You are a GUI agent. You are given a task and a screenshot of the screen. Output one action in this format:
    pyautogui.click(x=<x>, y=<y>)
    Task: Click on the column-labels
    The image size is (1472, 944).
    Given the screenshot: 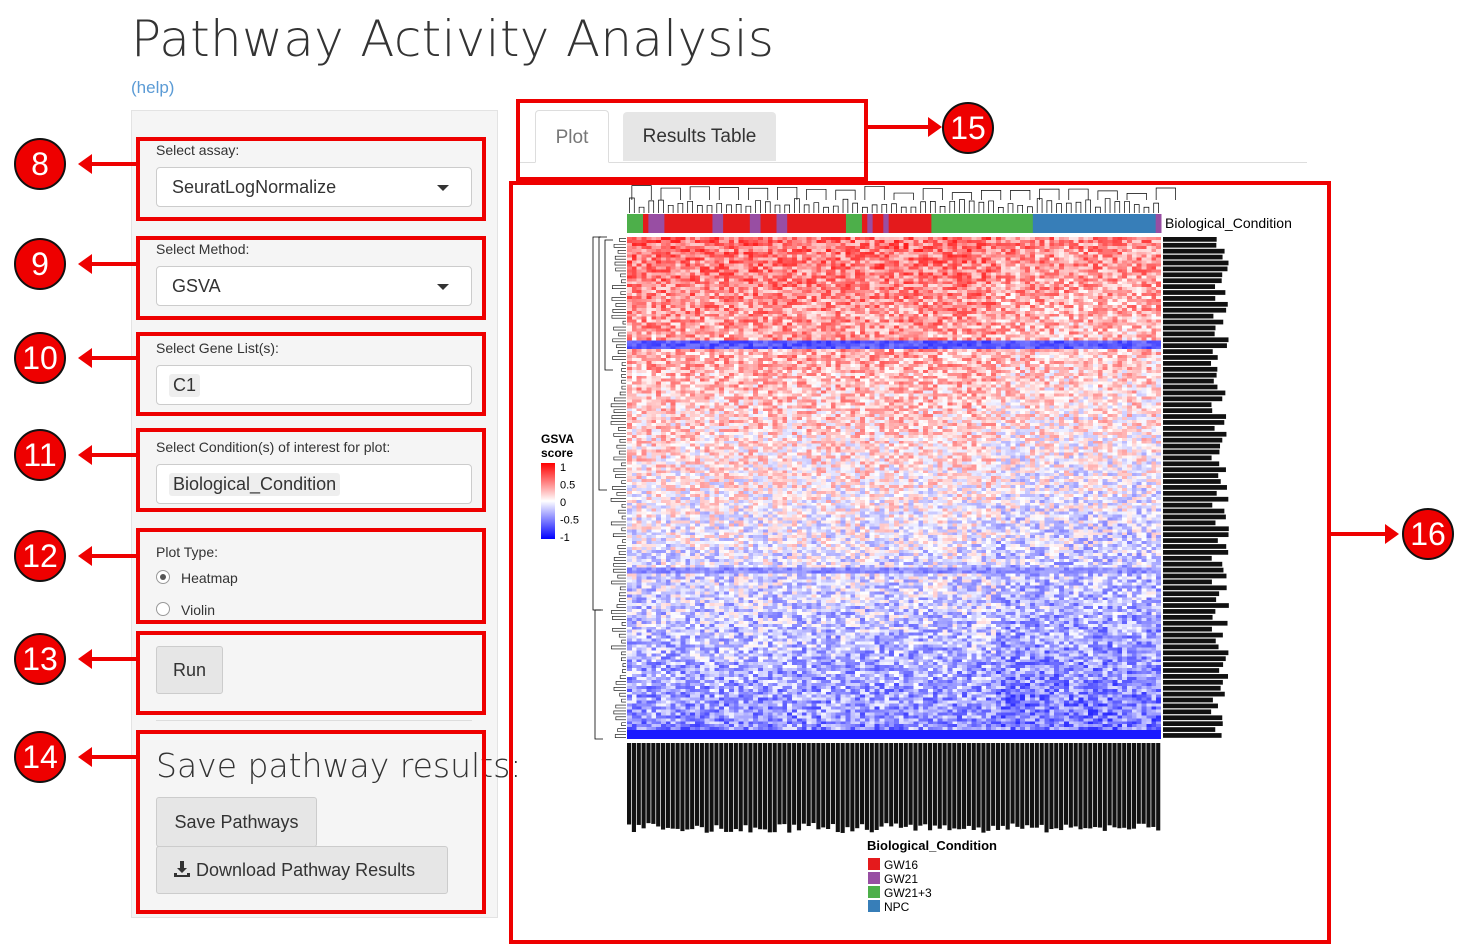 What is the action you would take?
    pyautogui.click(x=894, y=788)
    